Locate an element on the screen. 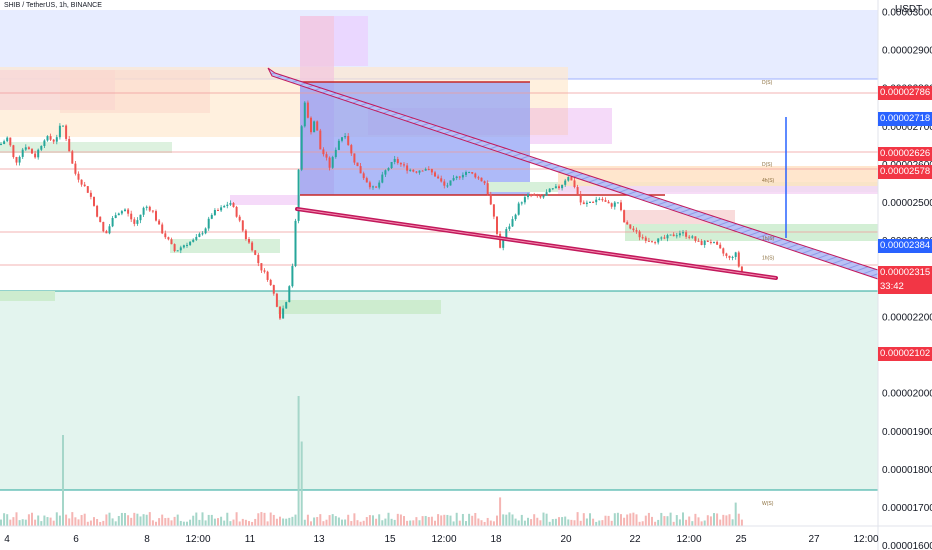 The width and height of the screenshot is (932, 550). currency-label: USDT is located at coordinates (908, 9).